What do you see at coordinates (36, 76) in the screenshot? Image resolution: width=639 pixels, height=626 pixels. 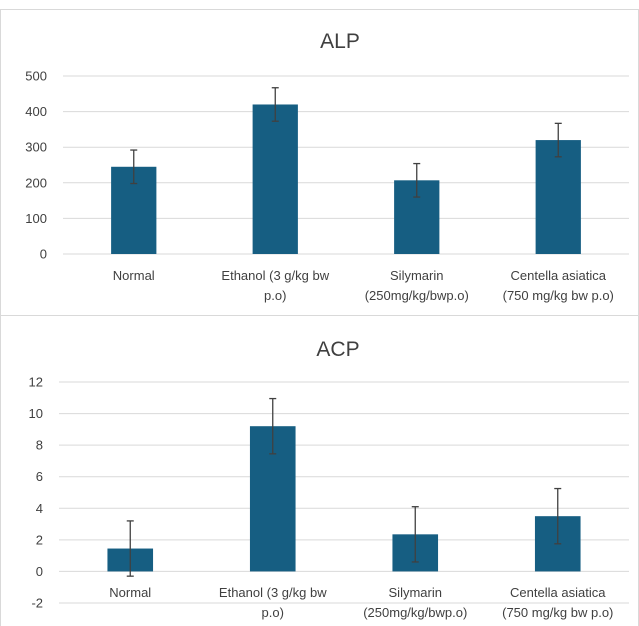 I see `alp-y-tick-label: 500` at bounding box center [36, 76].